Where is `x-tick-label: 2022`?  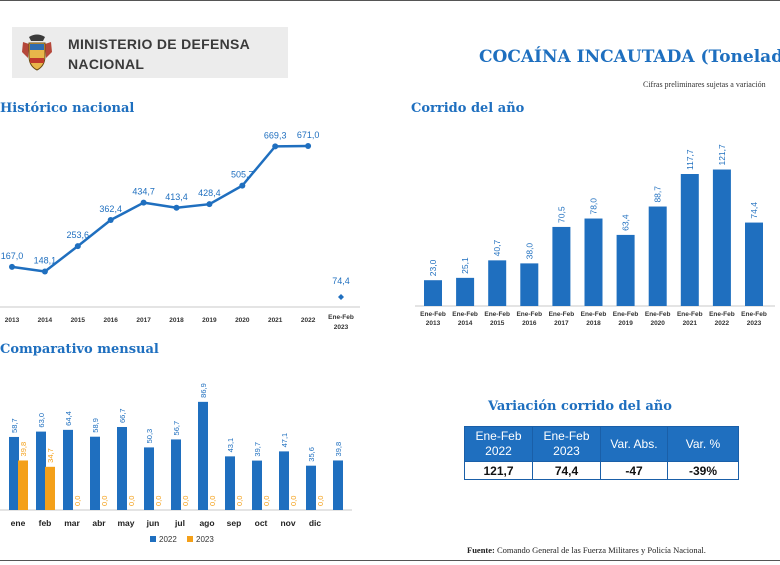 x-tick-label: 2022 is located at coordinates (308, 320).